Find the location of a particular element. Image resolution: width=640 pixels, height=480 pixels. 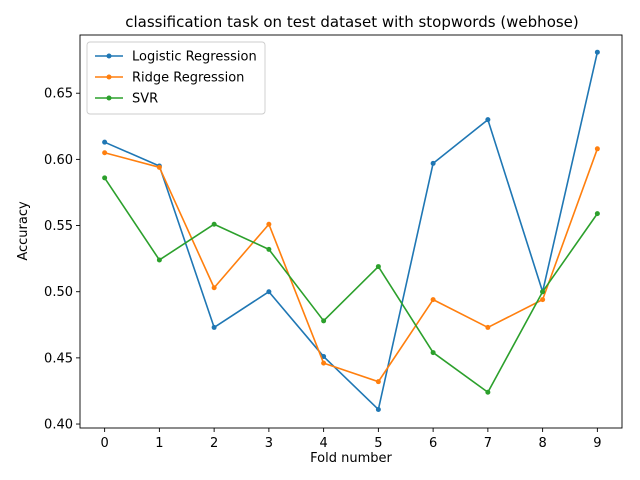

legend: Logistic Regression Ridge Regression SVR is located at coordinates (176, 78).